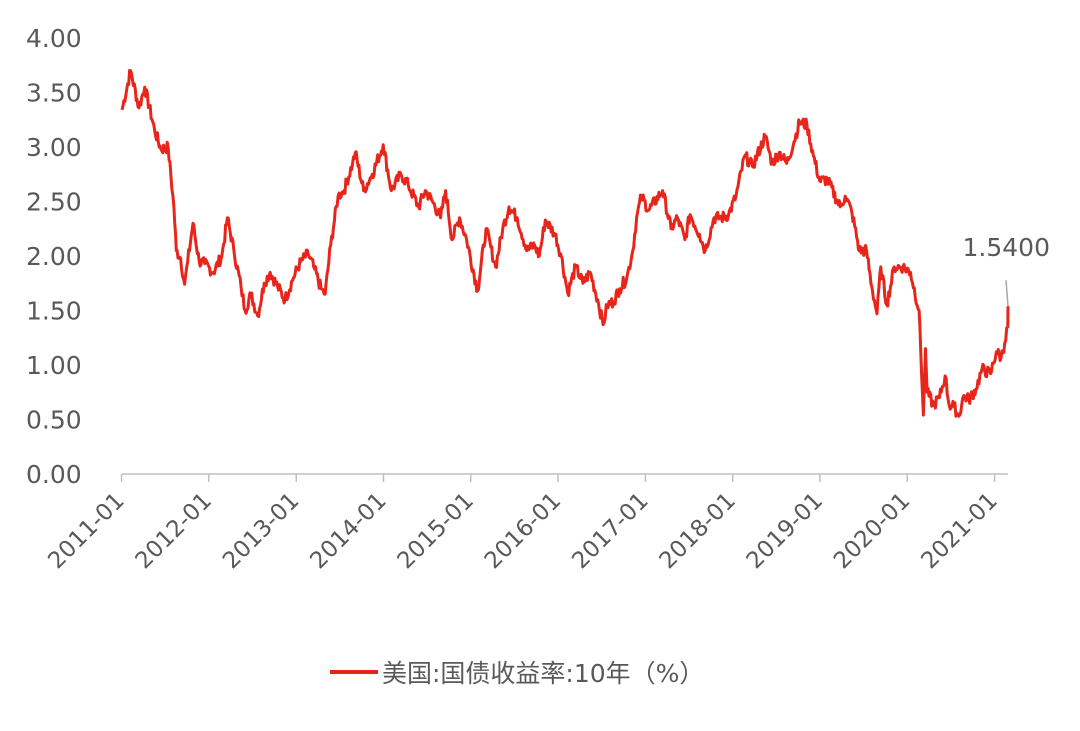  Describe the element at coordinates (1006, 270) in the screenshot. I see `annotation-layer: 1.5400` at that location.